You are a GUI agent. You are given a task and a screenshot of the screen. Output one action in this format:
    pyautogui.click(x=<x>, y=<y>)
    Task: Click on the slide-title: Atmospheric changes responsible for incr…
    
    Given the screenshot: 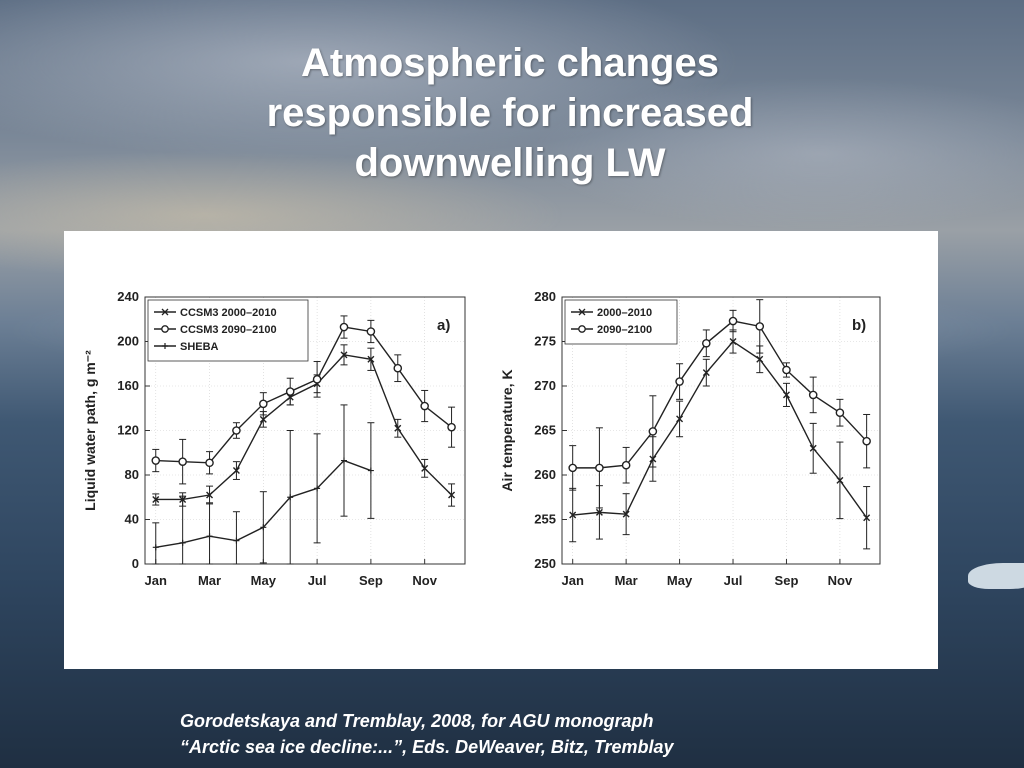 What is the action you would take?
    pyautogui.click(x=510, y=113)
    